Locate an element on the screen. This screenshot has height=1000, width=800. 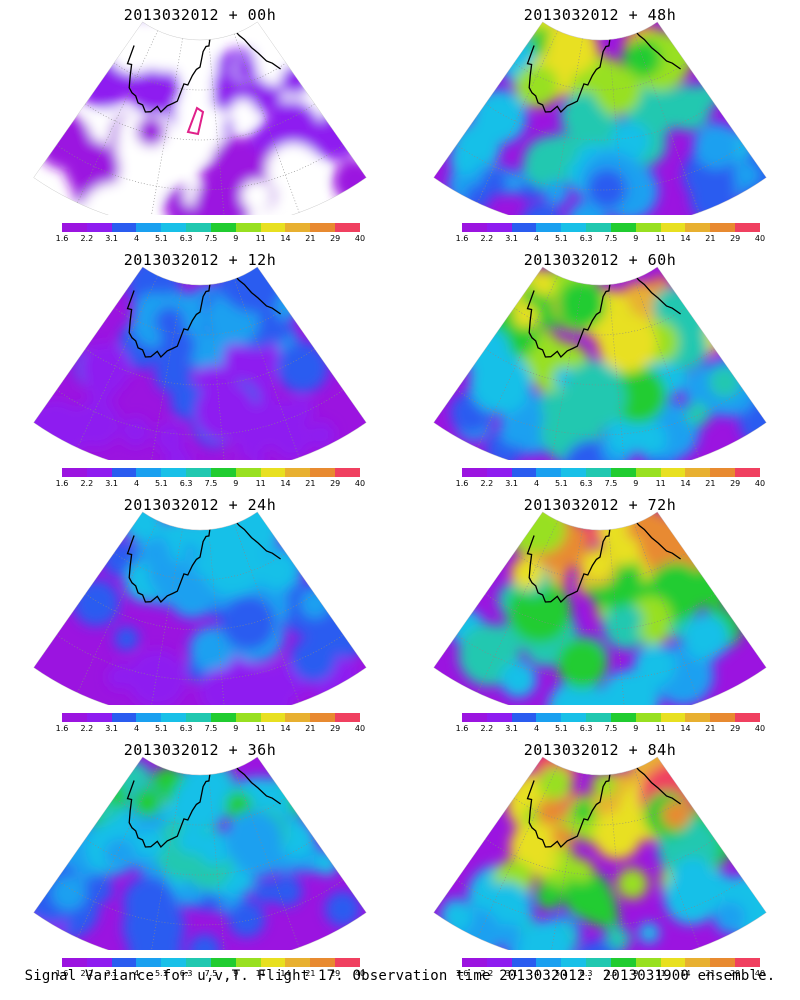
colorbar is located at coordinates (211, 962).